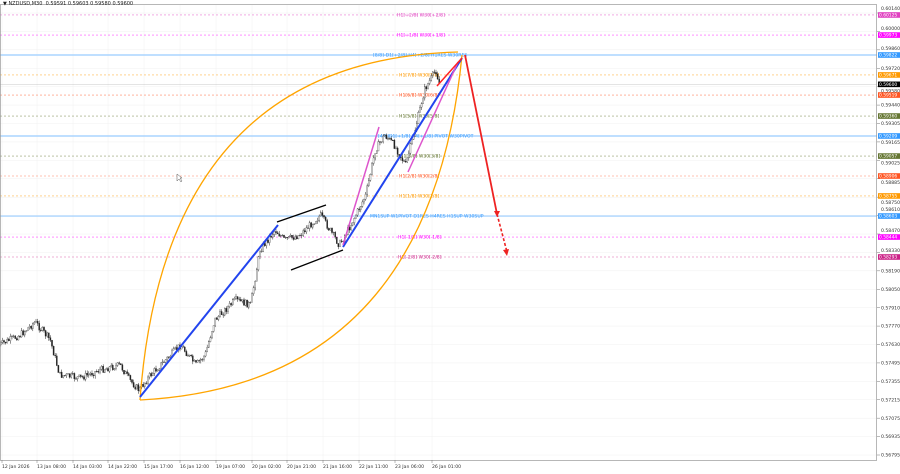  What do you see at coordinates (890, 419) in the screenshot?
I see `y-tick-label: 0.57075` at bounding box center [890, 419].